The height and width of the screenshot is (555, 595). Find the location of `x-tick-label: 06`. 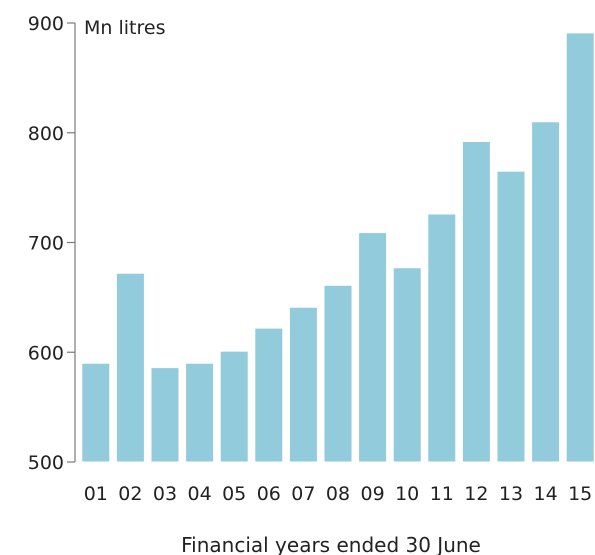

x-tick-label: 06 is located at coordinates (269, 494).